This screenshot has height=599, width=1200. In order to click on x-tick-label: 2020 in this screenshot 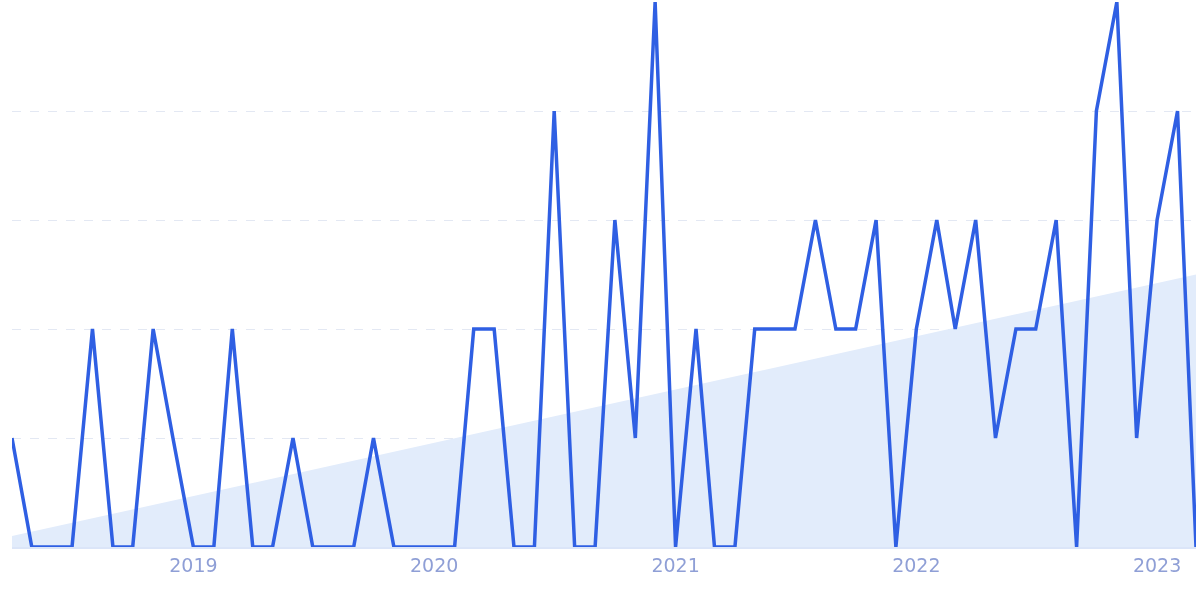, I will do `click(434, 564)`.